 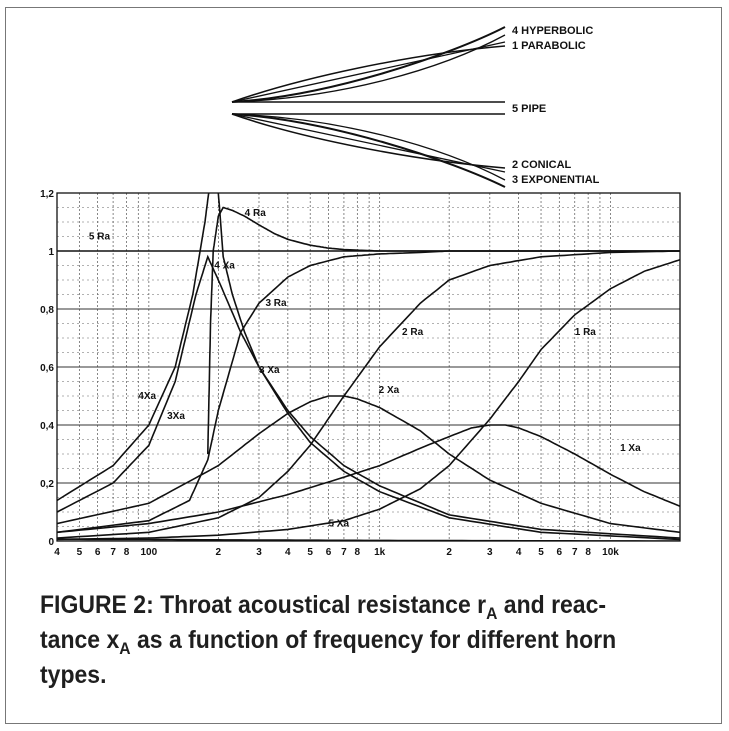 I want to click on curve-label: 1 Ra, so click(x=586, y=332).